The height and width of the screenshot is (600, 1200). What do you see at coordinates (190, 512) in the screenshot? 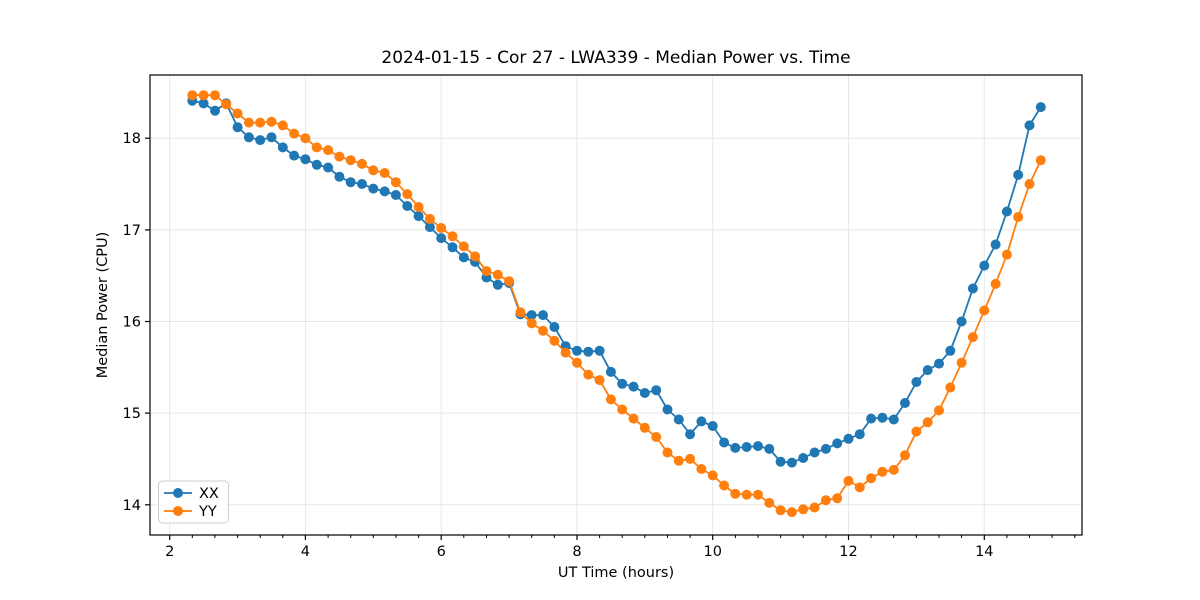
I see `legend-entry-yy: YY` at bounding box center [190, 512].